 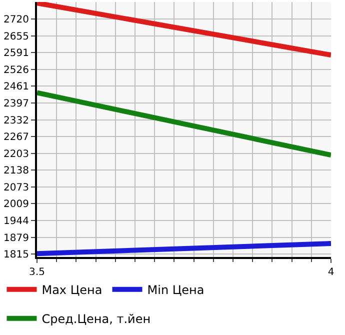 What do you see at coordinates (16, 20) in the screenshot?
I see `y-tick-label: 2720` at bounding box center [16, 20].